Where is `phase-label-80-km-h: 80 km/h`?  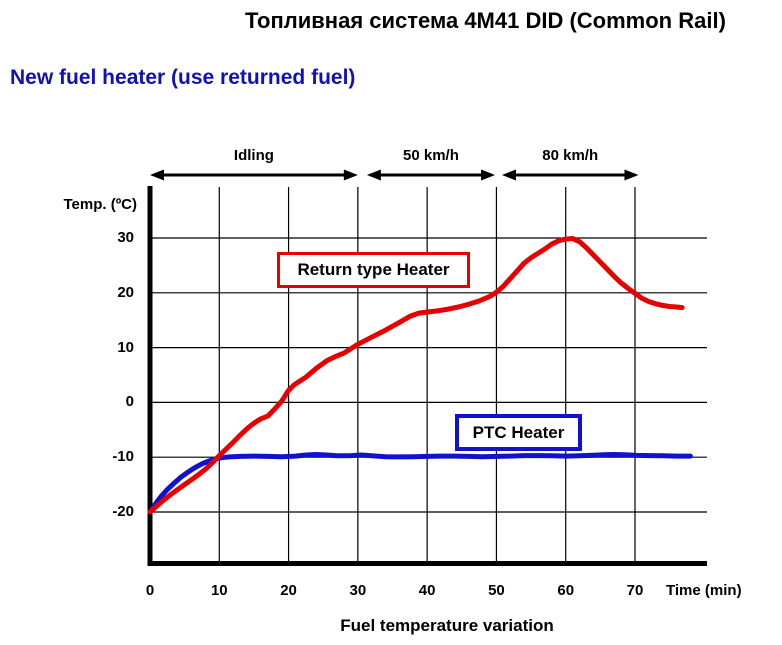
phase-label-80-km-h: 80 km/h is located at coordinates (570, 155).